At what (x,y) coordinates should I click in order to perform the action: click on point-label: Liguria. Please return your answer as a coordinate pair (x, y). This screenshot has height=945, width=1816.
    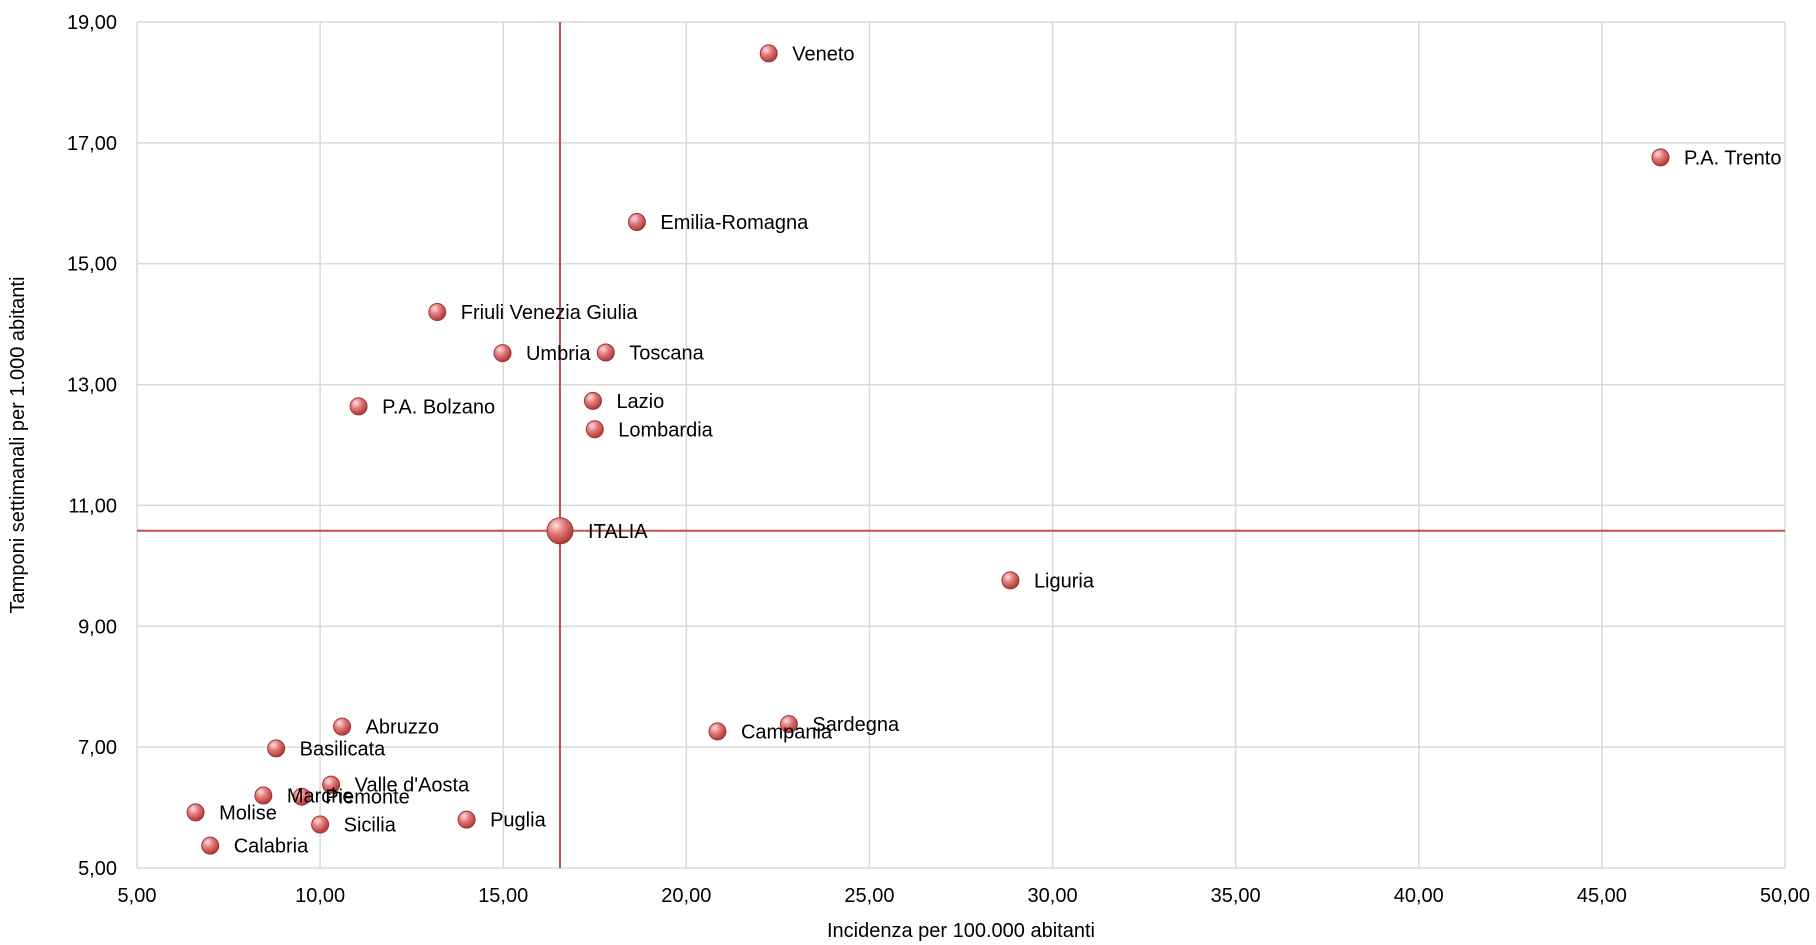
    Looking at the image, I should click on (1064, 581).